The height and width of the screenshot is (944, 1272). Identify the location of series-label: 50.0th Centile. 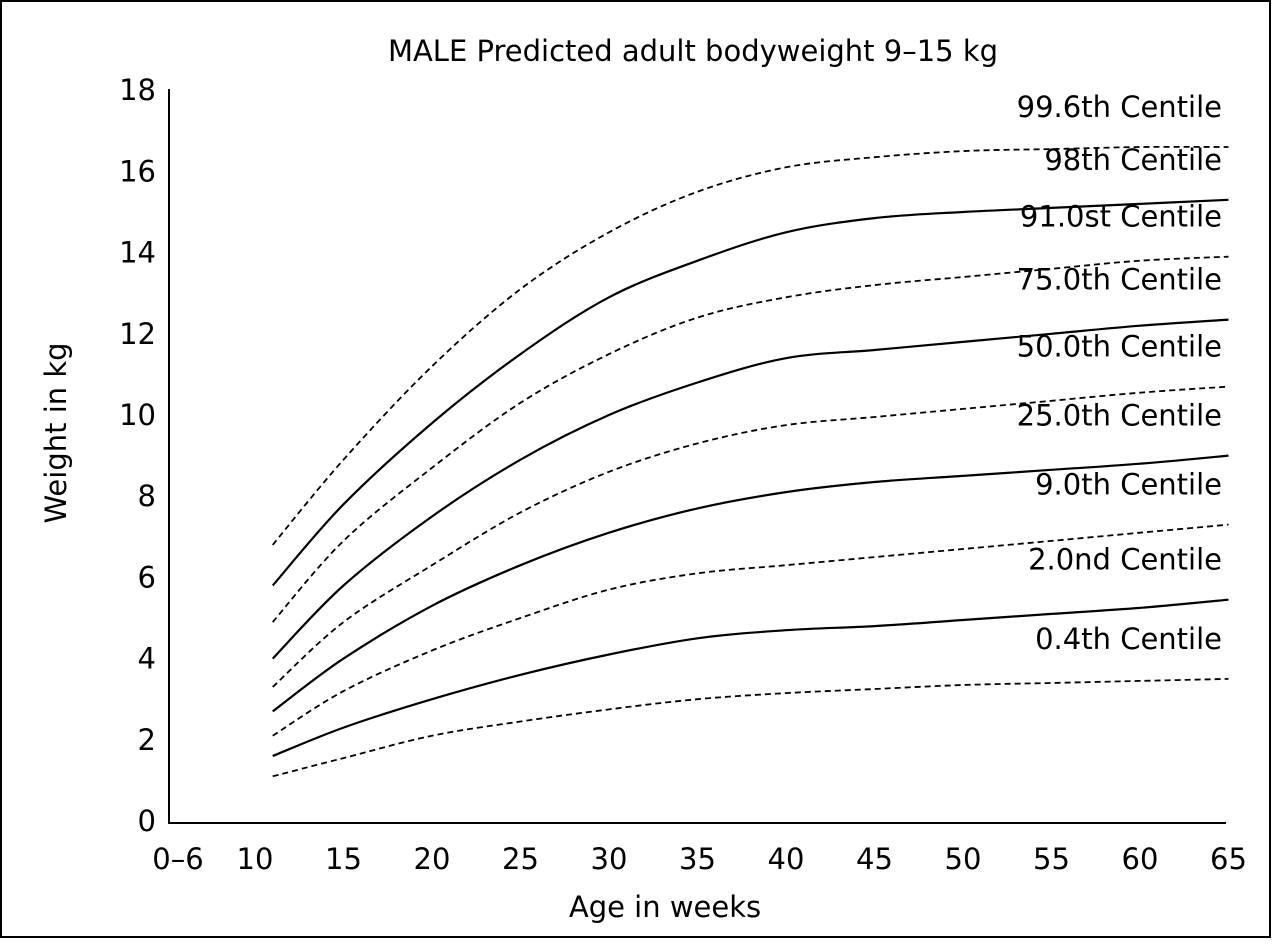
(1119, 347).